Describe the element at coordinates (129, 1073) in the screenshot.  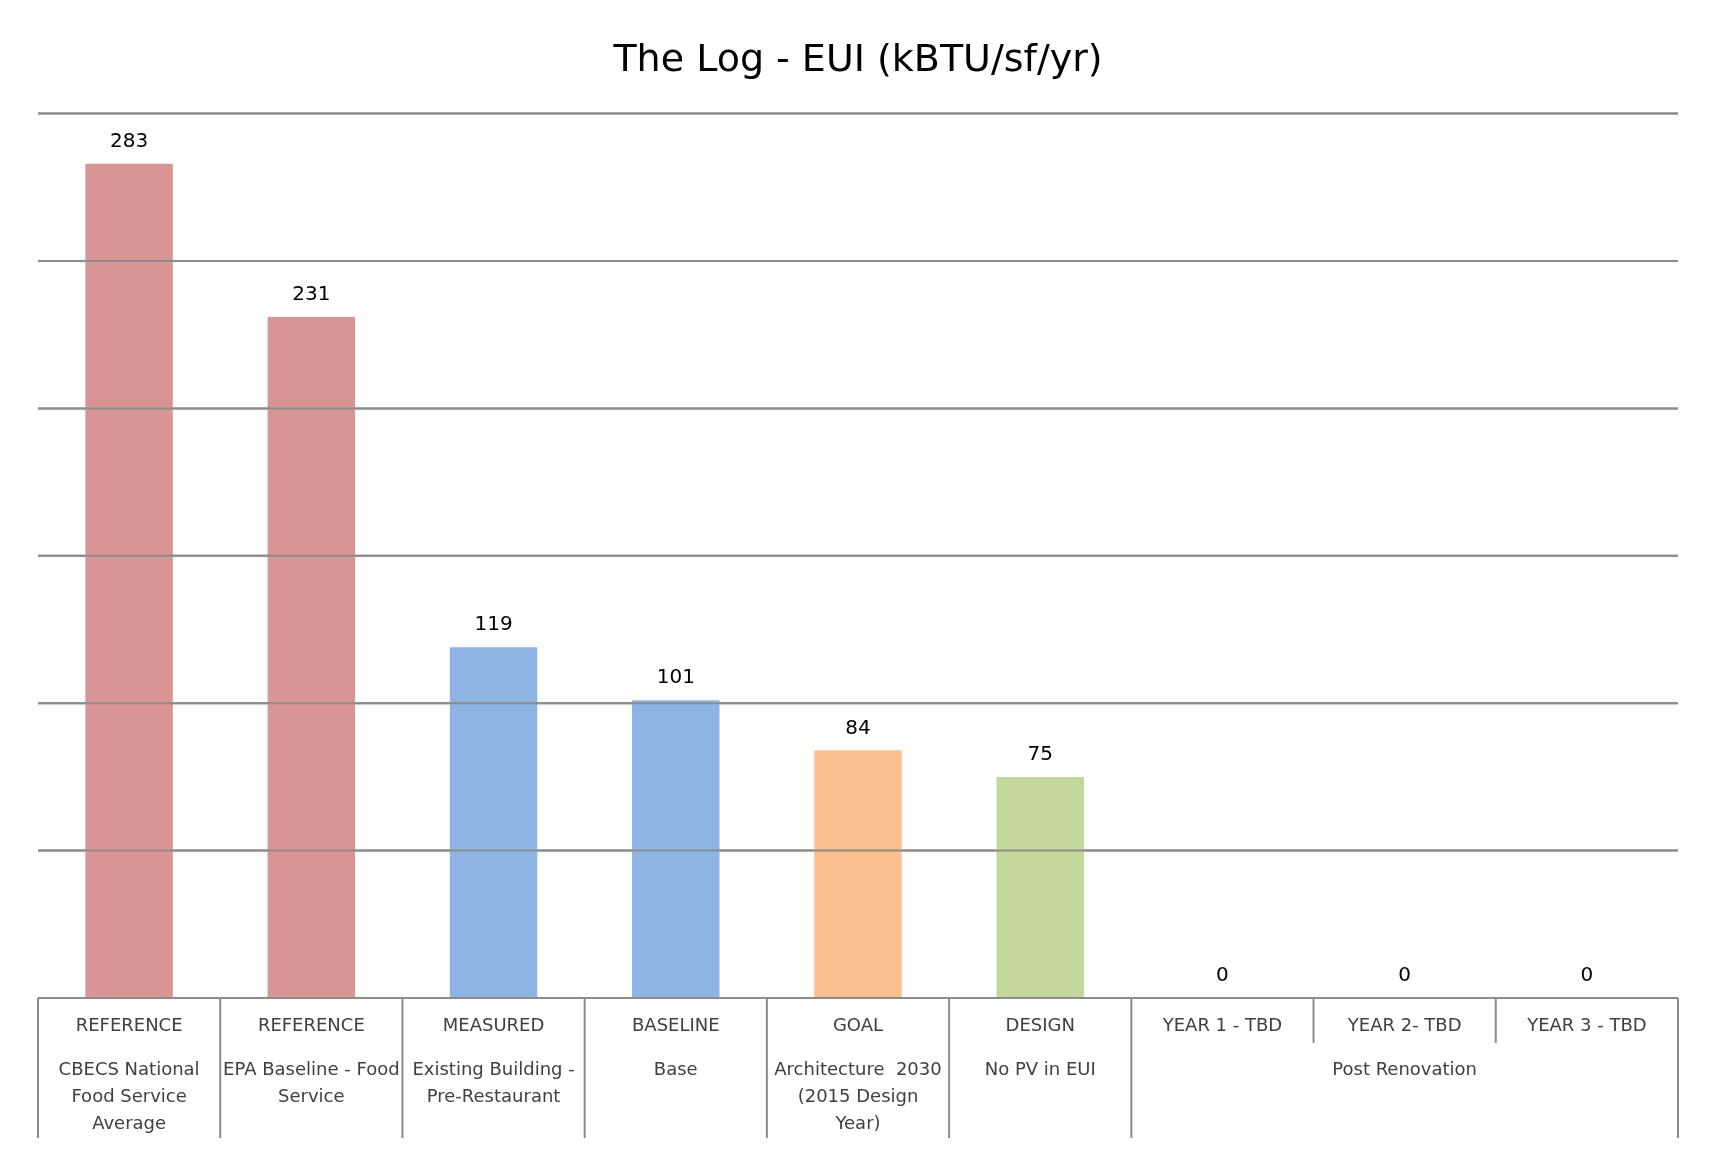
I see `category-label: REFERENCE CBECS National Food Service Average` at that location.